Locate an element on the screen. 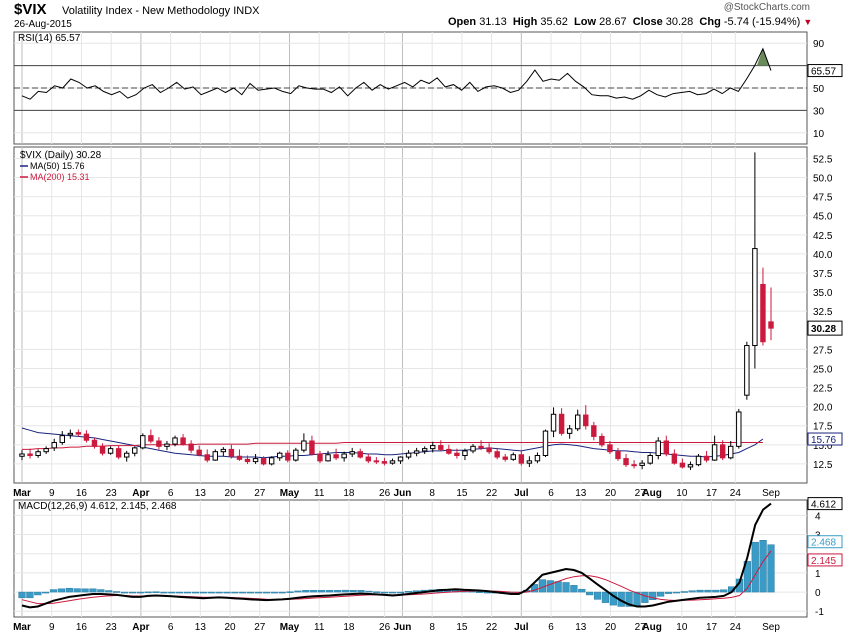  x-axis-label: 20 is located at coordinates (611, 627).